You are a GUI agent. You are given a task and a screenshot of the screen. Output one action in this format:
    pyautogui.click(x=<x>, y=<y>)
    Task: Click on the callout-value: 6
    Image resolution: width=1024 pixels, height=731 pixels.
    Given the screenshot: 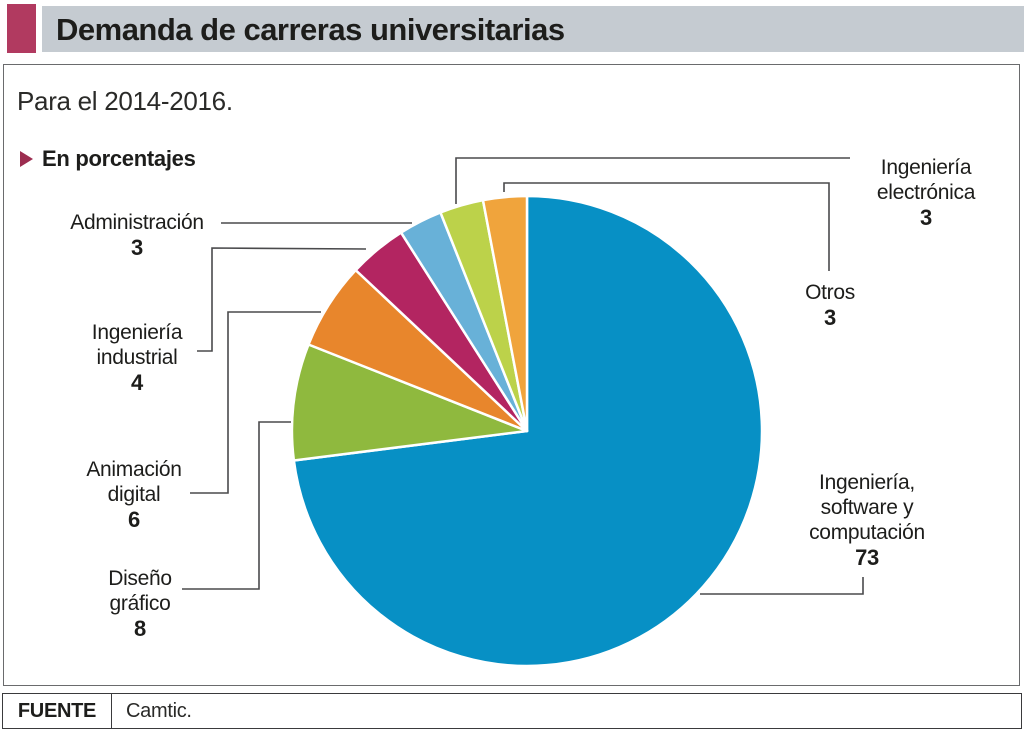 What is the action you would take?
    pyautogui.click(x=134, y=519)
    